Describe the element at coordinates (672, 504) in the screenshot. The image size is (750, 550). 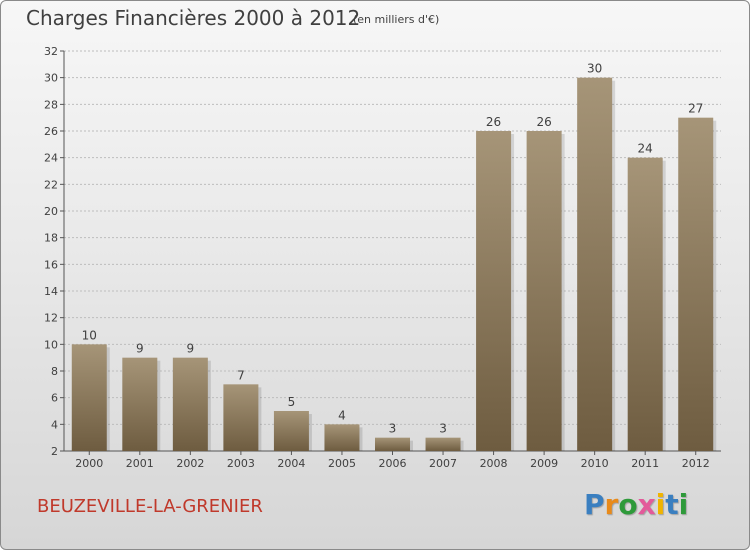
I see `logo-letter: t` at that location.